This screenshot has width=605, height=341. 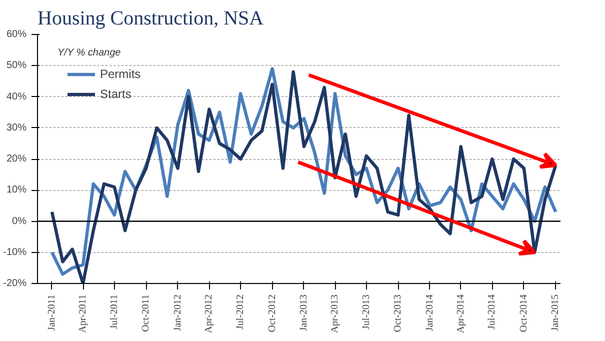 I want to click on x-tick-label: Oct-2014, so click(x=524, y=313).